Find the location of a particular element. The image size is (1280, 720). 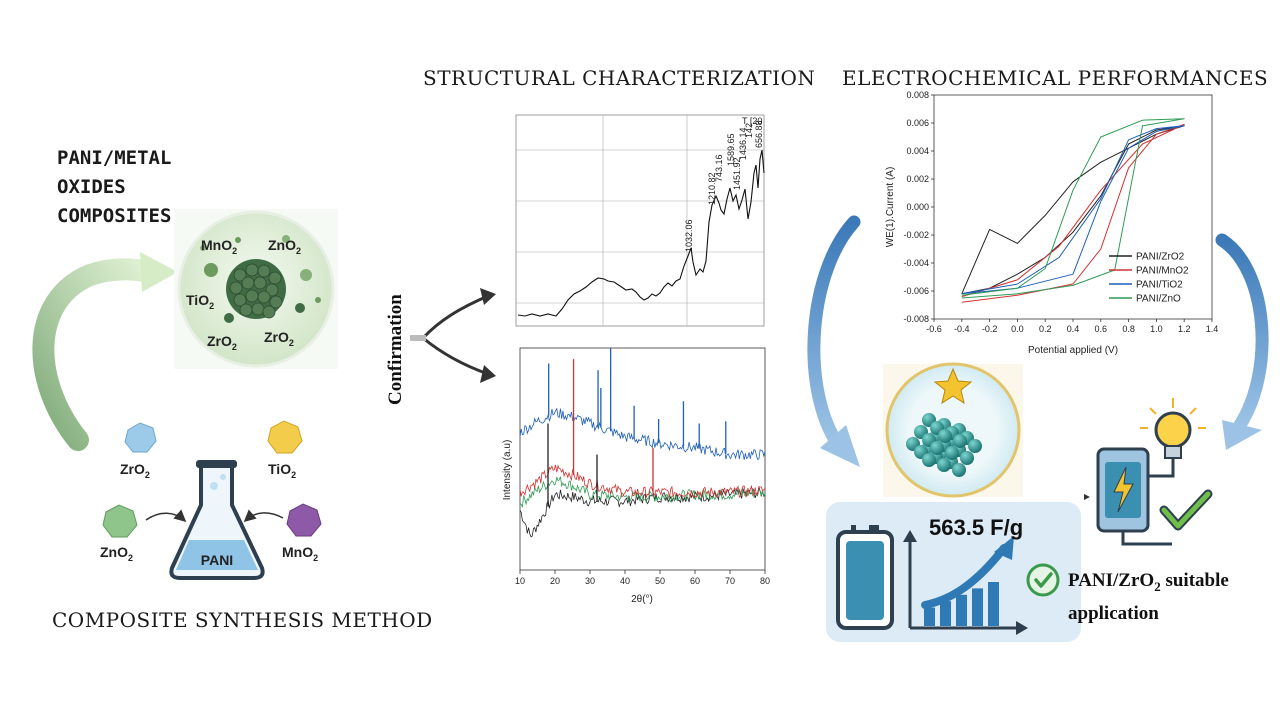

xrd-x-tick-label: 70 is located at coordinates (730, 581).